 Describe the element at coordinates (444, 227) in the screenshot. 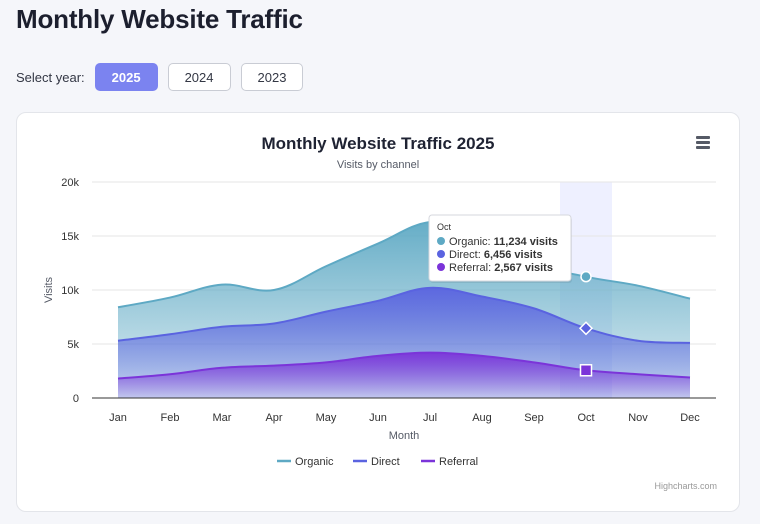

I see `tooltip-header: Oct` at that location.